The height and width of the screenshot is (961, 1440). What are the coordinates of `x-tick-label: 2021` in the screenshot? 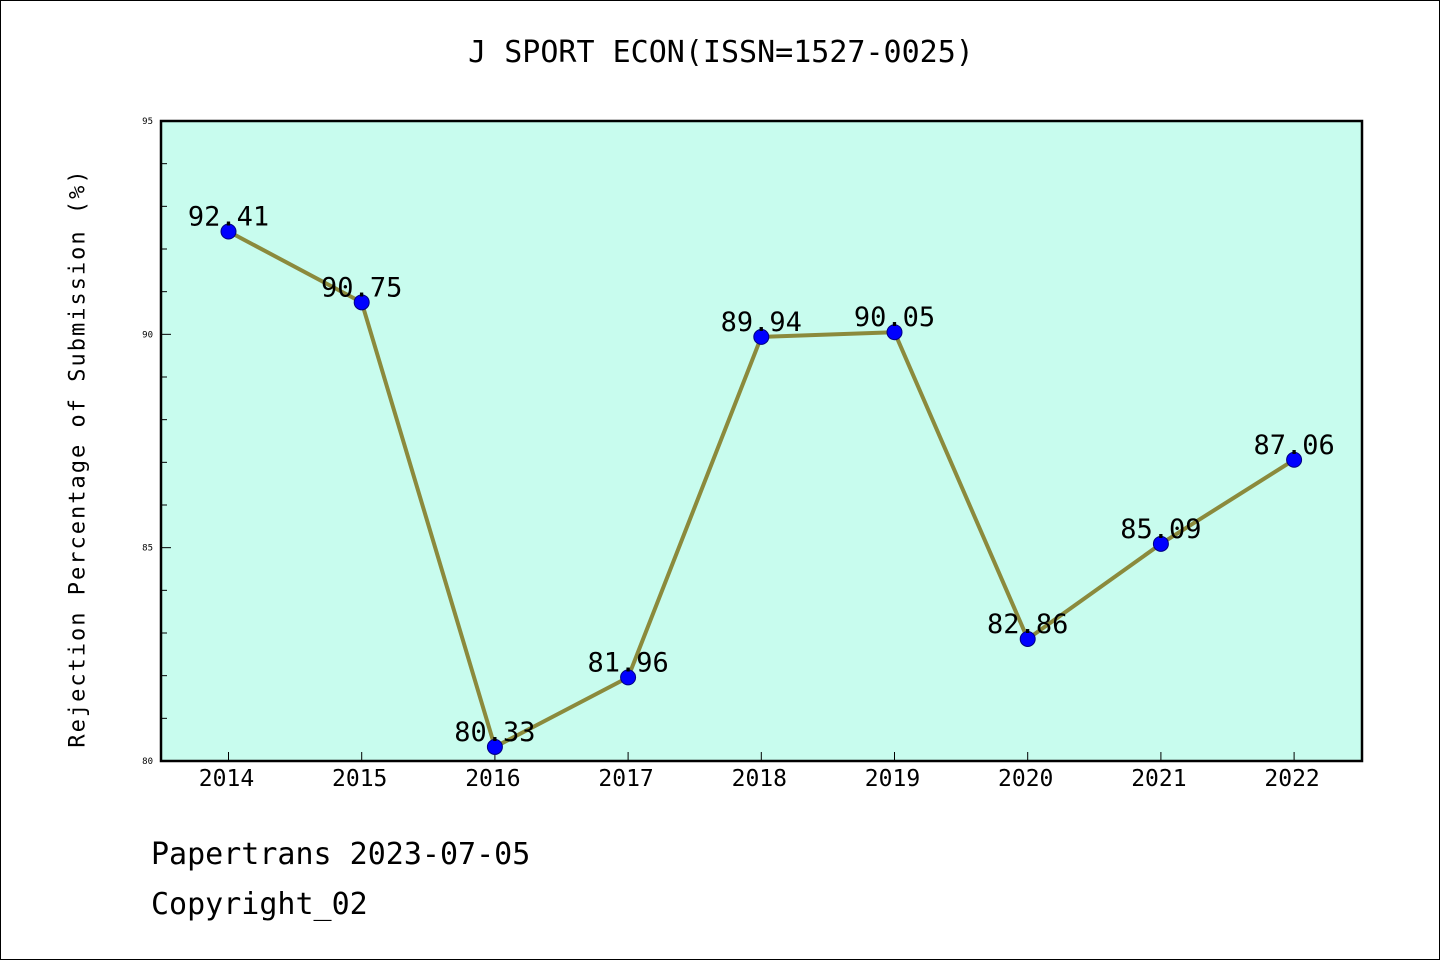 It's located at (1158, 779).